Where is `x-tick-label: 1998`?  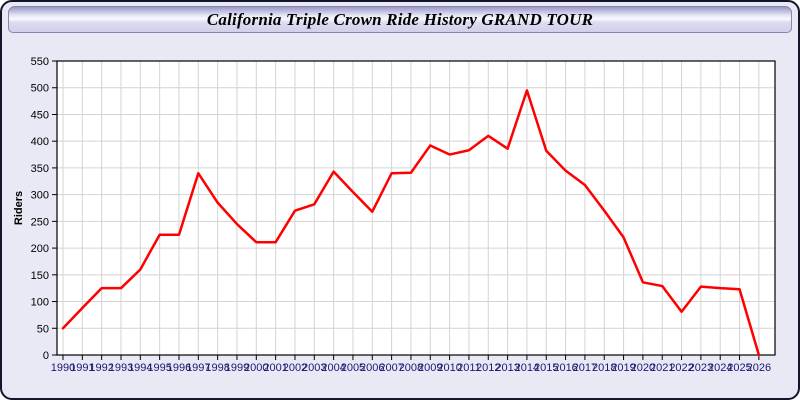 x-tick-label: 1998 is located at coordinates (217, 368).